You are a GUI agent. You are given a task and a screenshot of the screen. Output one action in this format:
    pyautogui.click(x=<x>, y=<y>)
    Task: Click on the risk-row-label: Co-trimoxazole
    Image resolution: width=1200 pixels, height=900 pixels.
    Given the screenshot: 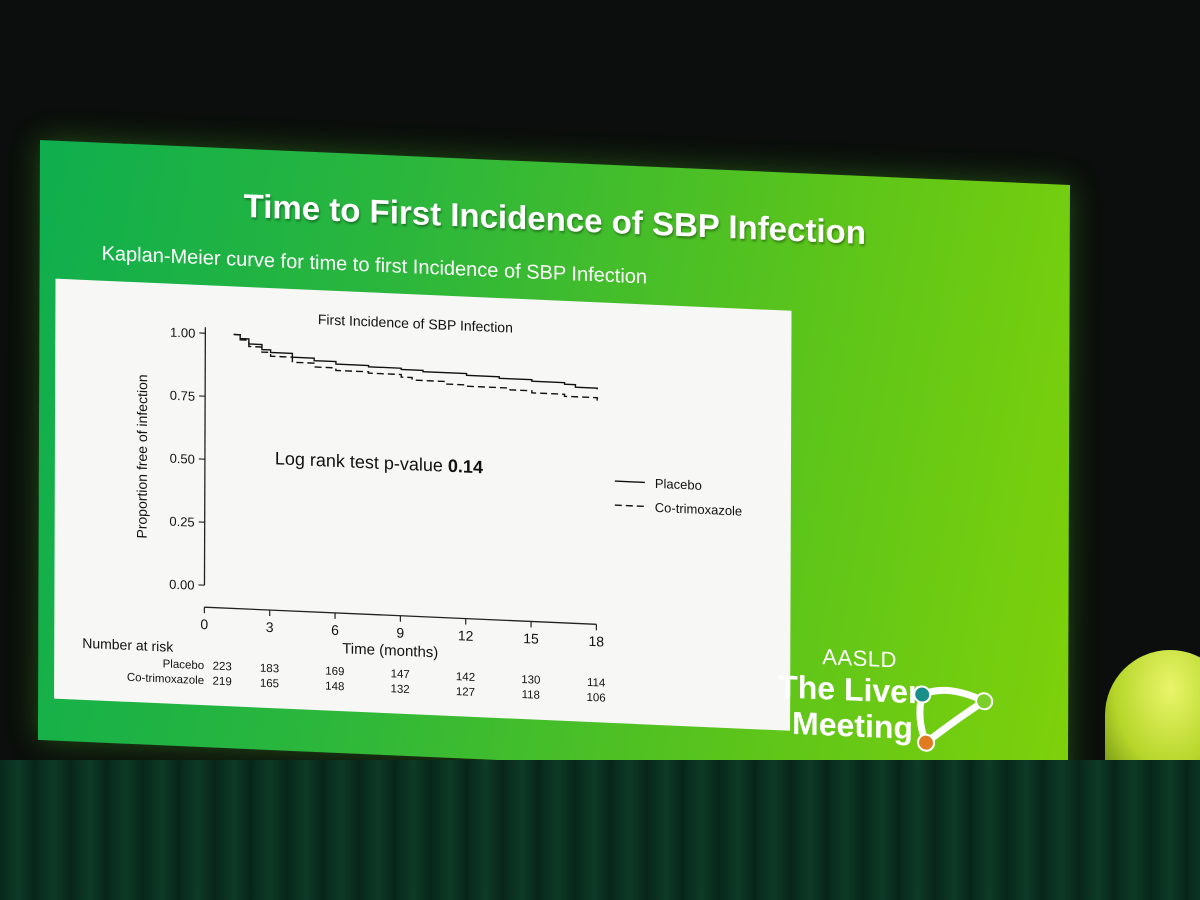 What is the action you would take?
    pyautogui.click(x=165, y=679)
    